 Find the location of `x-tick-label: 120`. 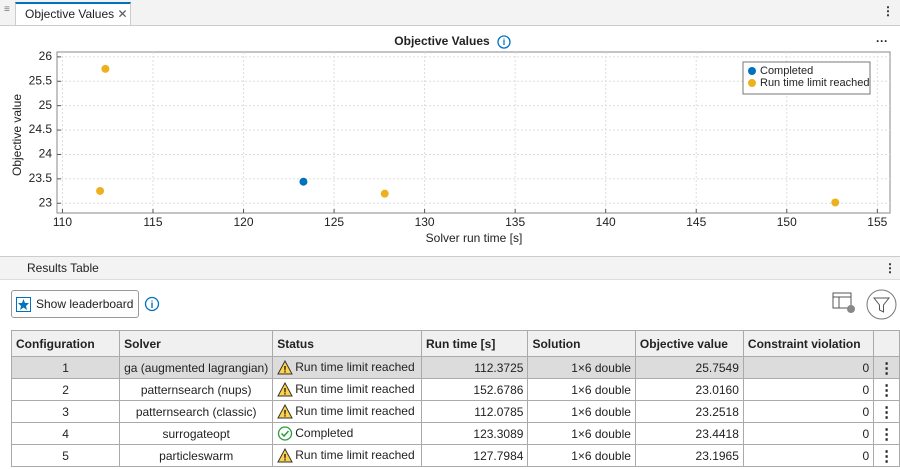

x-tick-label: 120 is located at coordinates (244, 222).